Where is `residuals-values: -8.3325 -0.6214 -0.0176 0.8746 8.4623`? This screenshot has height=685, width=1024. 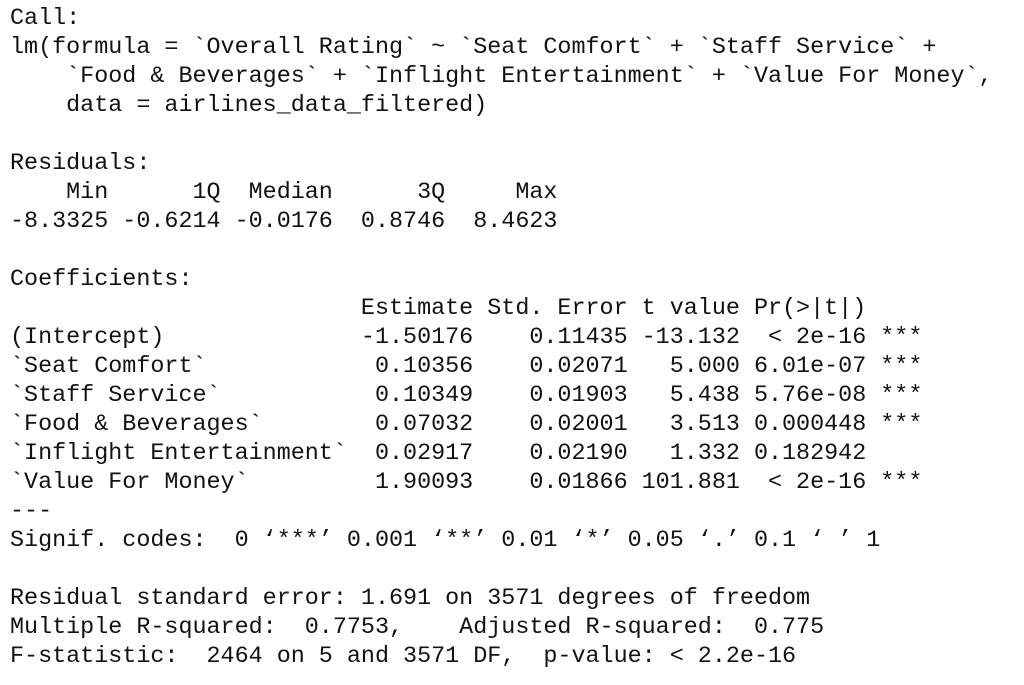
residuals-values: -8.3325 -0.6214 -0.0176 0.8746 8.4623 is located at coordinates (291, 222).